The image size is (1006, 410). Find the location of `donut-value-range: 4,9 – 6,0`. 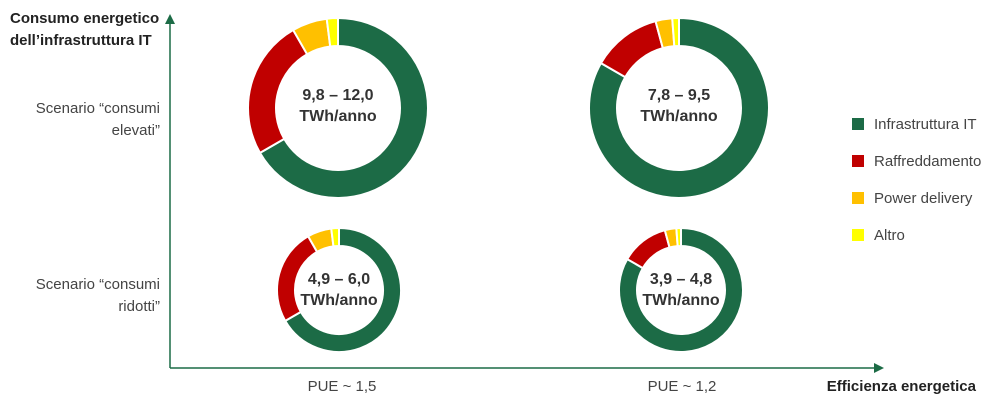

donut-value-range: 4,9 – 6,0 is located at coordinates (339, 279).